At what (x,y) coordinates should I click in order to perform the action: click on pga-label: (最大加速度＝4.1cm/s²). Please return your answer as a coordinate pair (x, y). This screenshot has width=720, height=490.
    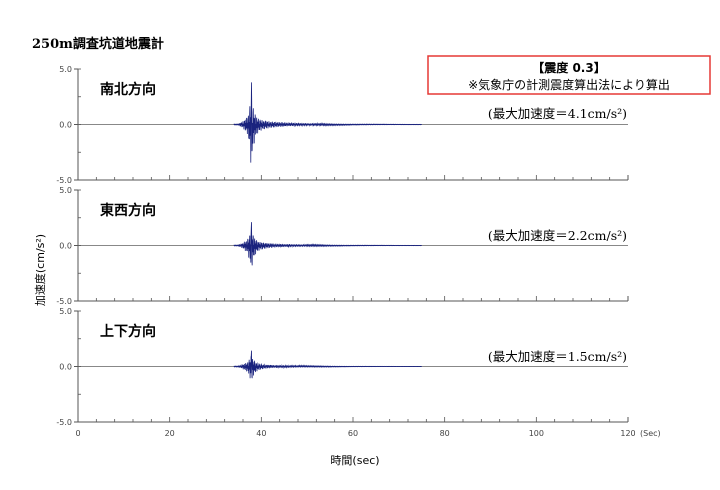
    Looking at the image, I should click on (557, 113).